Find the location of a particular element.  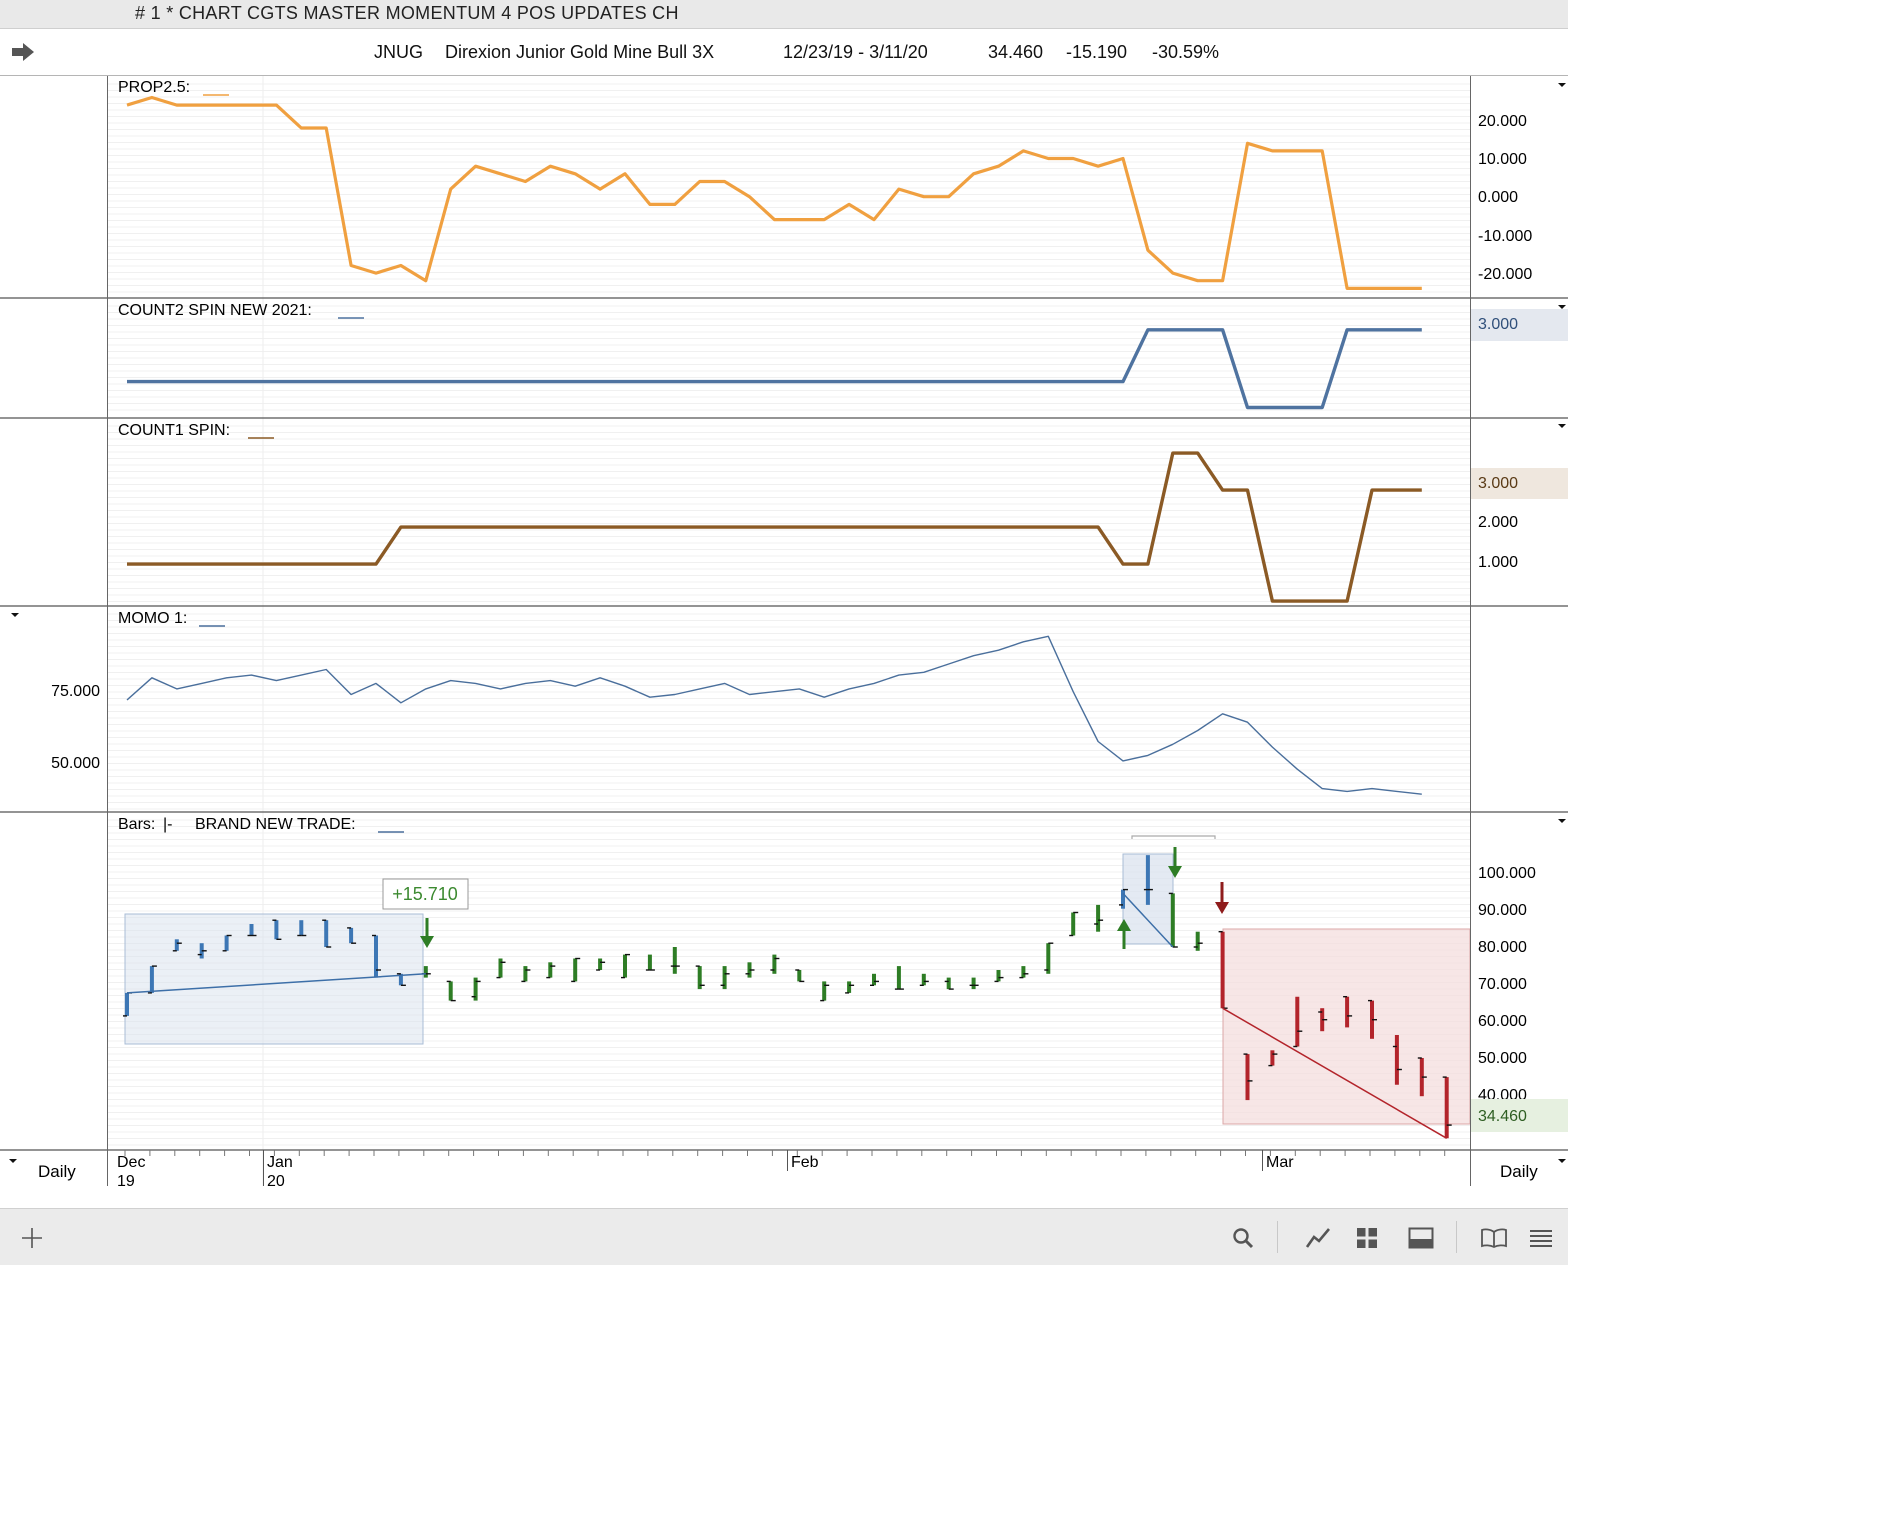

count2-last-value-tag is located at coordinates (1519, 325).